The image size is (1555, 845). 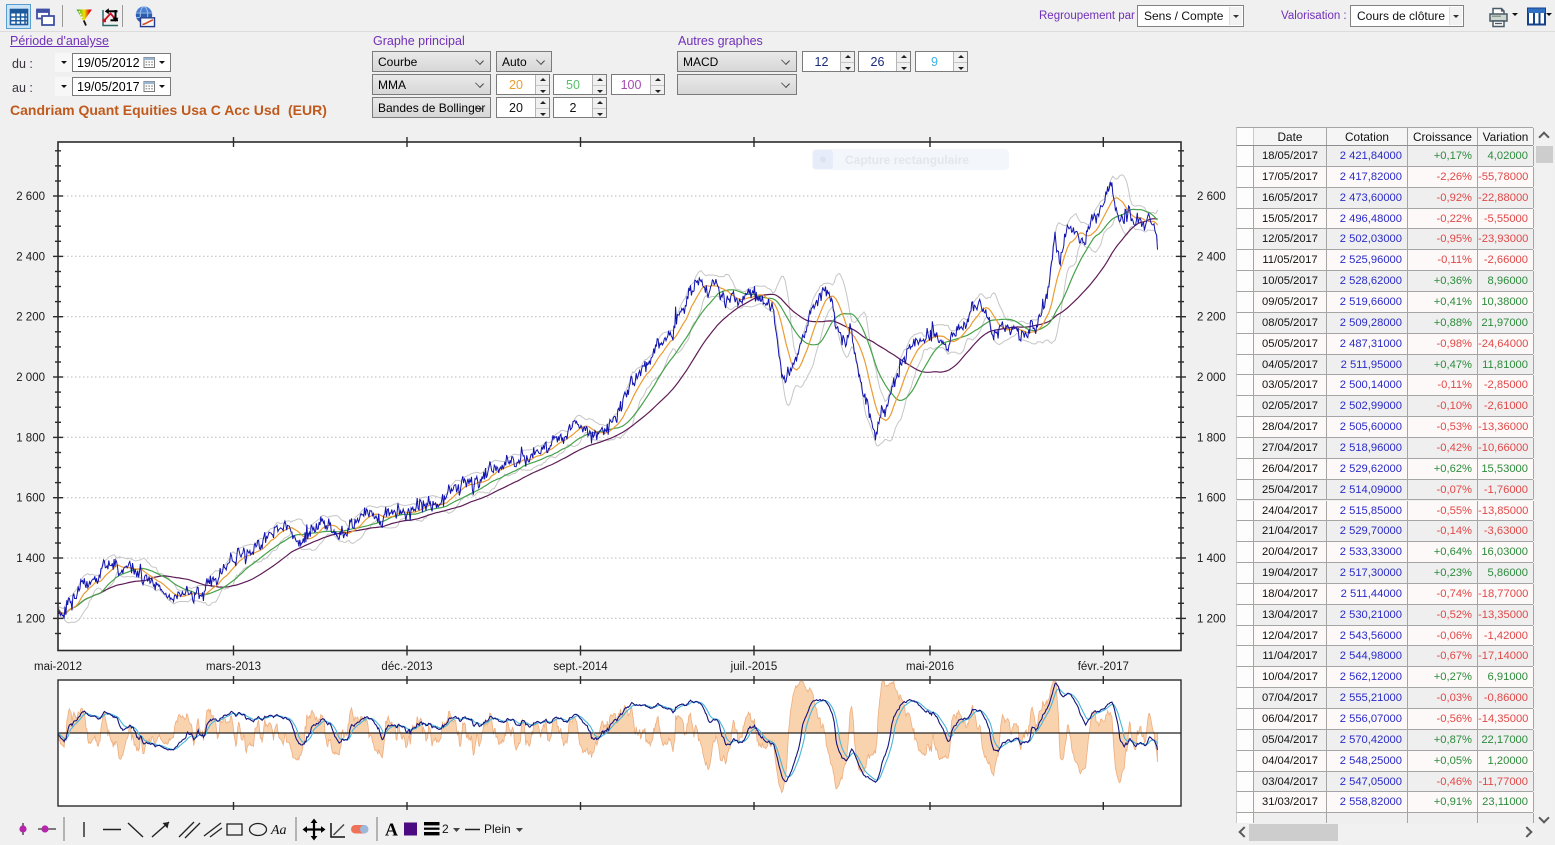 What do you see at coordinates (1103, 667) in the screenshot?
I see `svg-text: févr.-2017` at bounding box center [1103, 667].